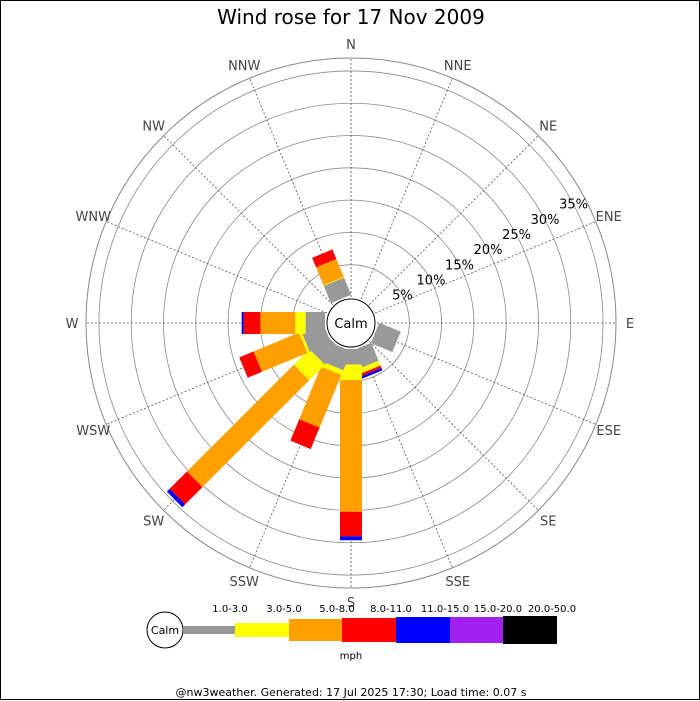 The width and height of the screenshot is (700, 701). Describe the element at coordinates (165, 630) in the screenshot. I see `legend-calm-label: Calm` at that location.